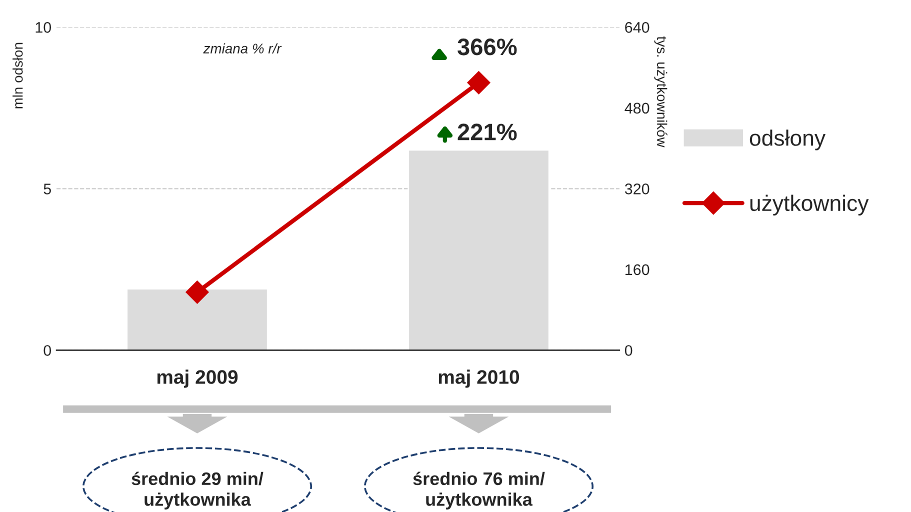 The image size is (911, 512). Describe the element at coordinates (628, 350) in the screenshot. I see `y2-tick-label: 0` at that location.